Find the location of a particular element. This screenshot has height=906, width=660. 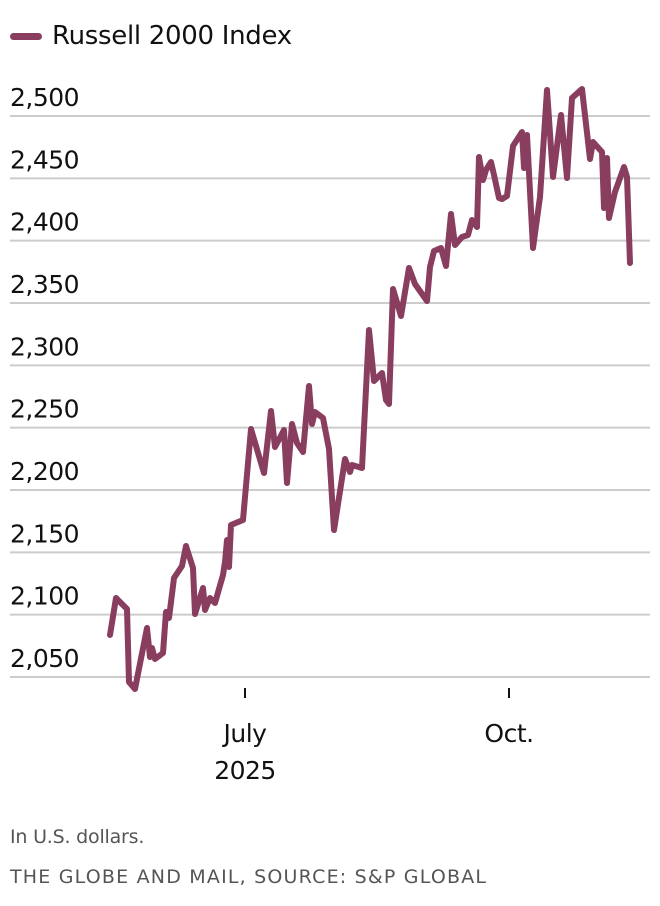

y-tick-label: 2,300 is located at coordinates (44, 346).